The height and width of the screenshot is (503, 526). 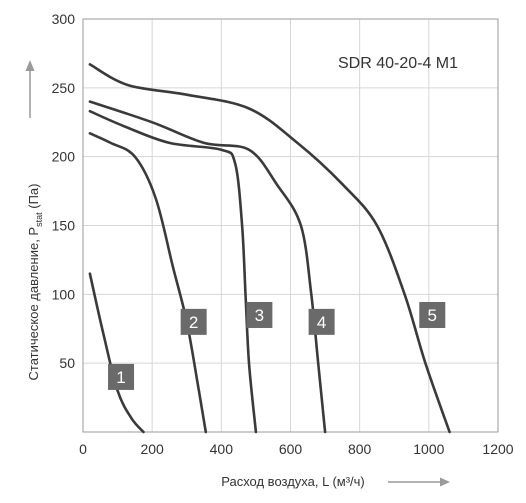 What do you see at coordinates (39, 219) in the screenshot?
I see `y-axis-label-subscript: stat` at bounding box center [39, 219].